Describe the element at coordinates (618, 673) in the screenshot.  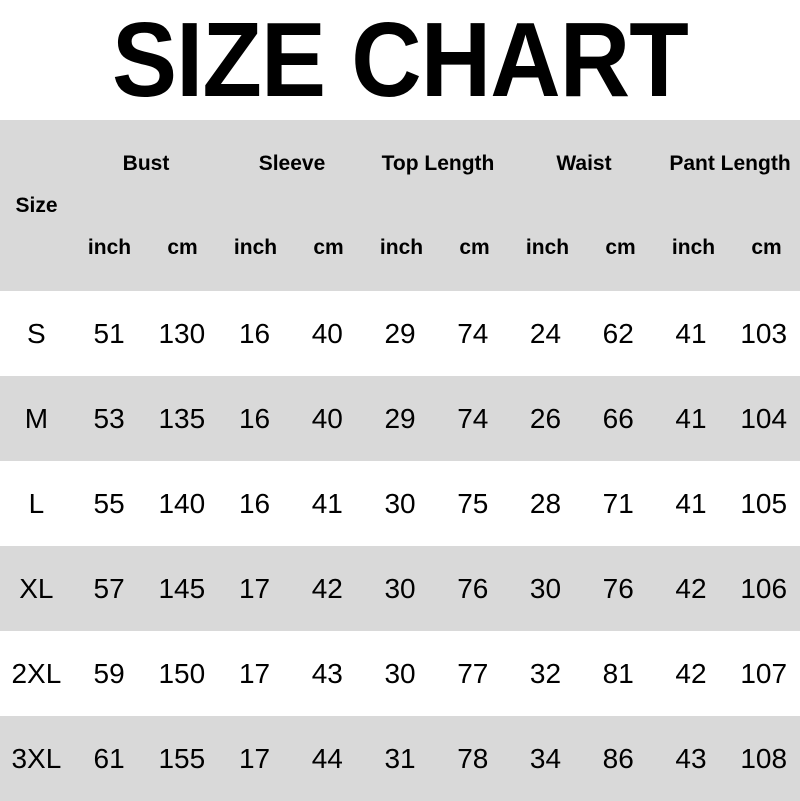
I see `measurement-cell: 81` at that location.